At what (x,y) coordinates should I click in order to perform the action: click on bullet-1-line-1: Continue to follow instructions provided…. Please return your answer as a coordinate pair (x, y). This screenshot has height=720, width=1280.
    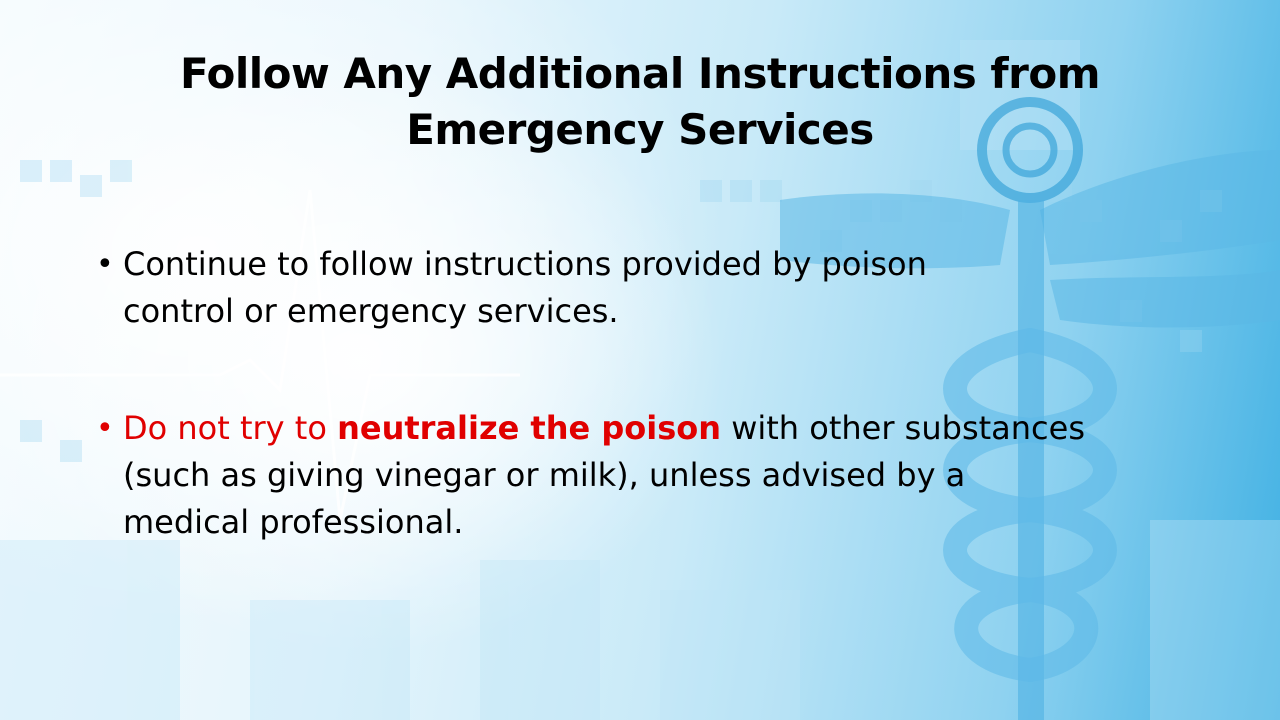
    Looking at the image, I should click on (525, 264).